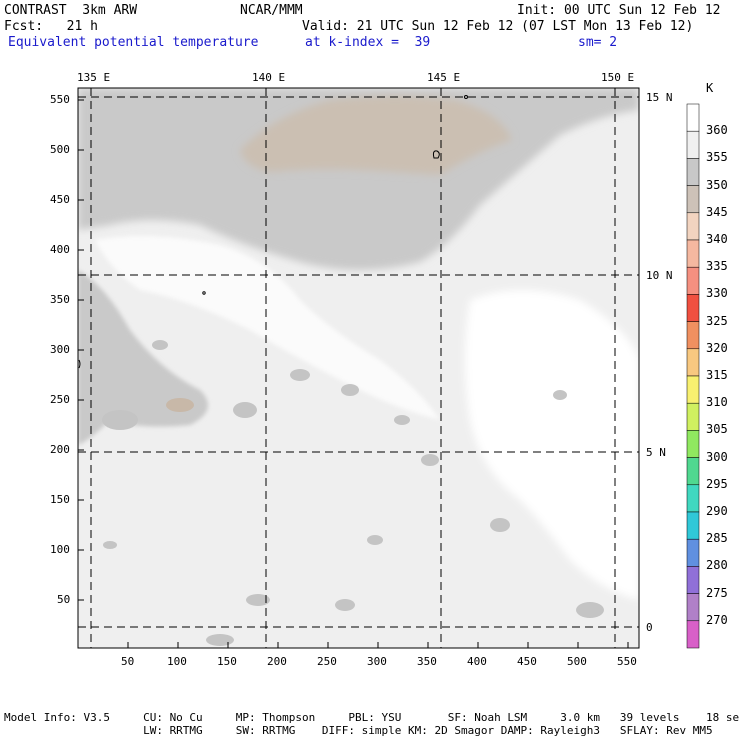  What do you see at coordinates (527, 661) in the screenshot?
I see `x-tick-label: 450` at bounding box center [527, 661].